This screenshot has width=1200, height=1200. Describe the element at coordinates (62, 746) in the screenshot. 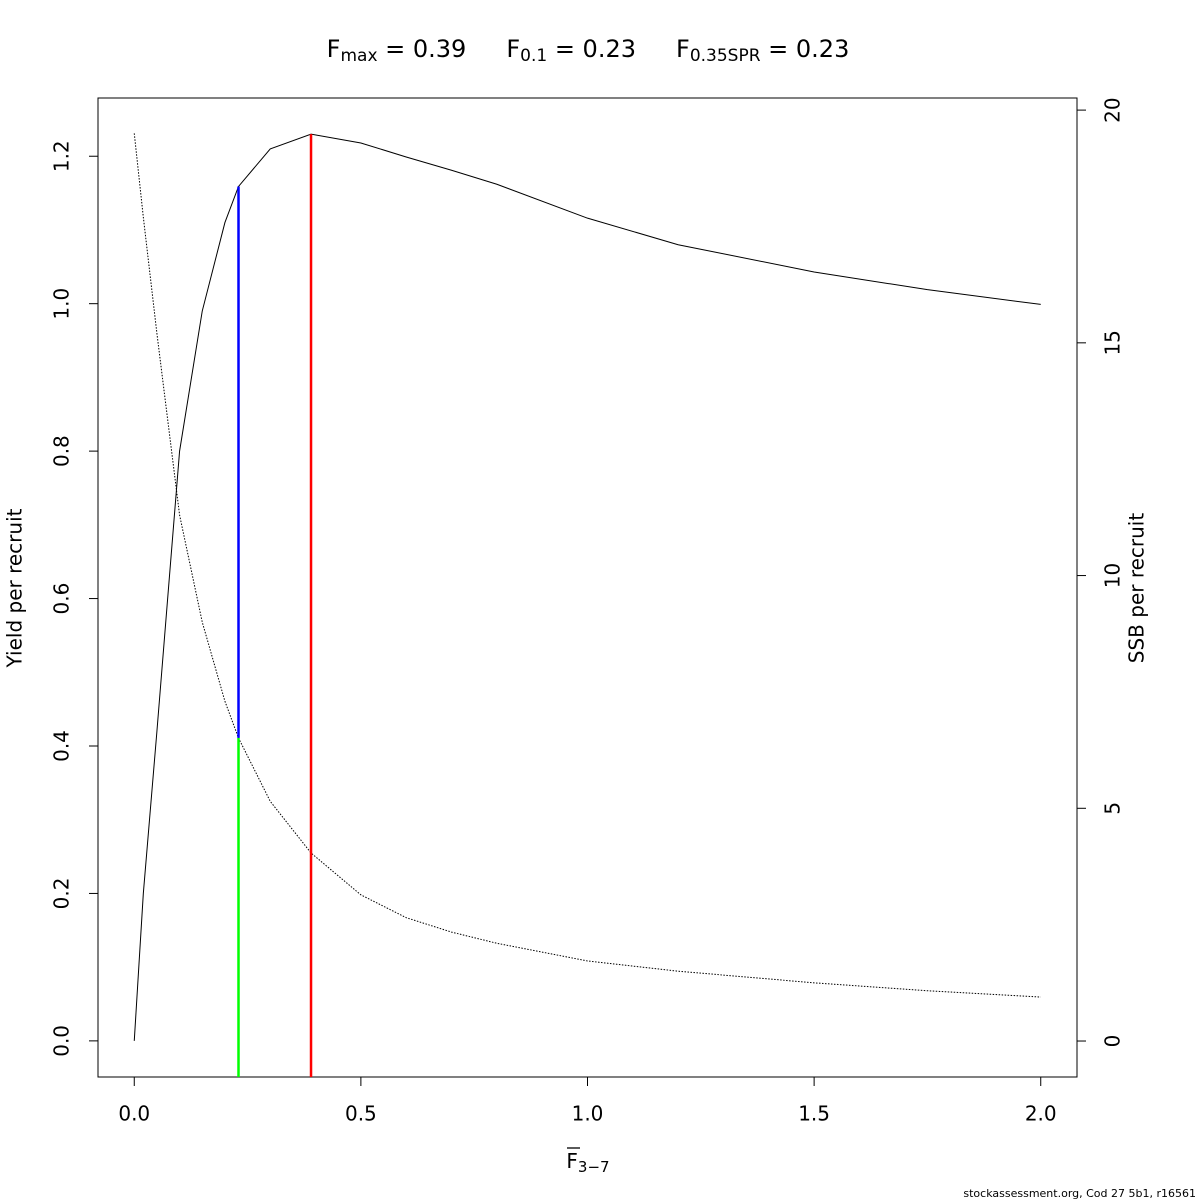

I see `y-tick-label: 0.4` at that location.